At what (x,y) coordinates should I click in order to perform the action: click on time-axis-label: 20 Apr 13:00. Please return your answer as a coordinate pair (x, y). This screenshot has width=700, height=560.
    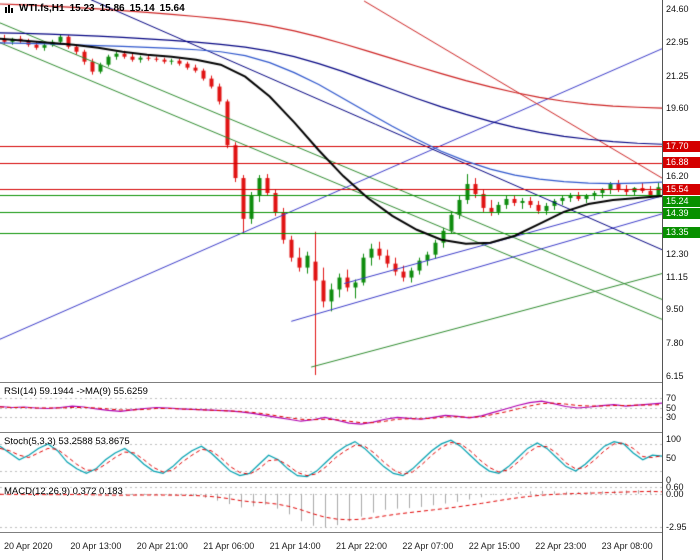
    Looking at the image, I should click on (96, 546).